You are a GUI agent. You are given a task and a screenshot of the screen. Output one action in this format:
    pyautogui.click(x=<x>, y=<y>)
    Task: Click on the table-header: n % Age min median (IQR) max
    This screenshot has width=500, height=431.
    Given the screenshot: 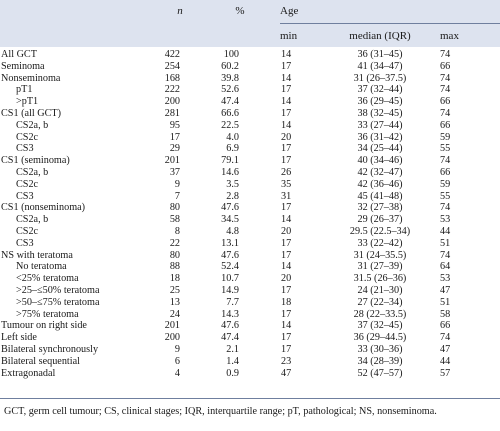 What is the action you would take?
    pyautogui.click(x=250, y=23)
    